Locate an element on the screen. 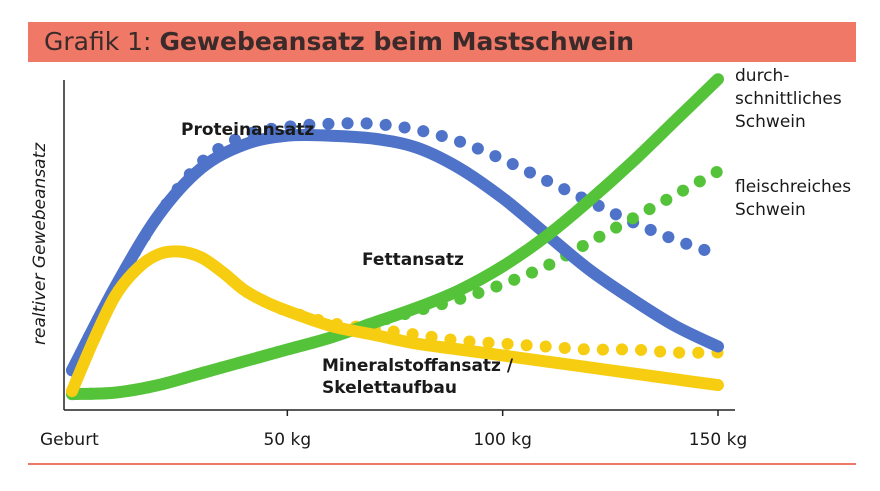 The image size is (880, 491). x-tick-label-3: 150 kg is located at coordinates (718, 440).